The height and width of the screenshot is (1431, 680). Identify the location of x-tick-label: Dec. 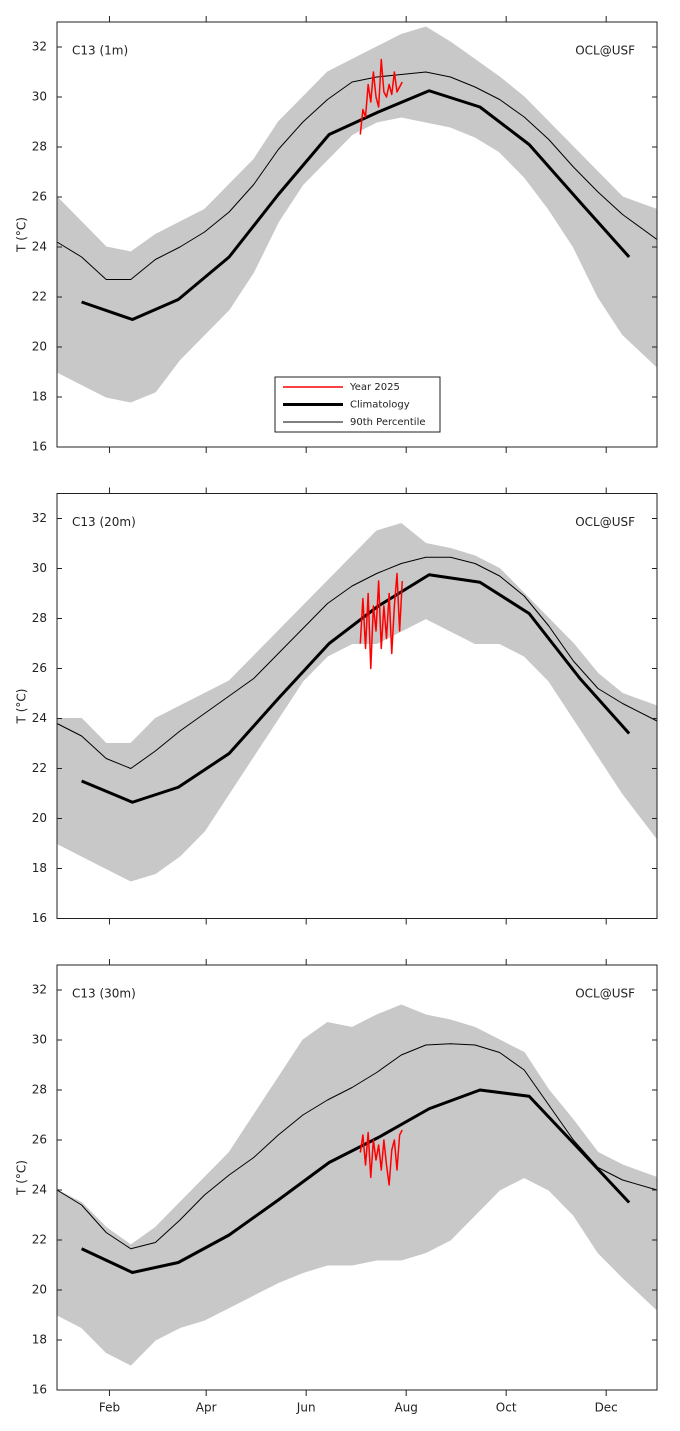
(606, 1408).